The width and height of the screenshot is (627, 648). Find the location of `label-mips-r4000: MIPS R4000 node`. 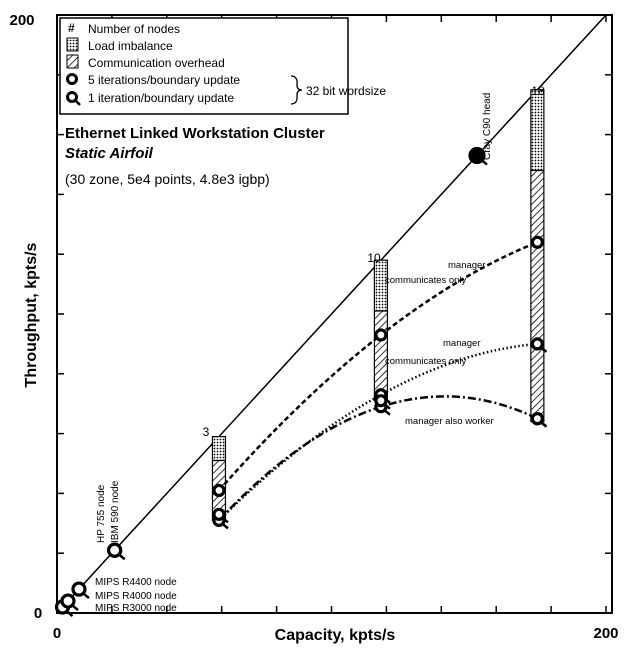

label-mips-r4000: MIPS R4000 node is located at coordinates (136, 596).